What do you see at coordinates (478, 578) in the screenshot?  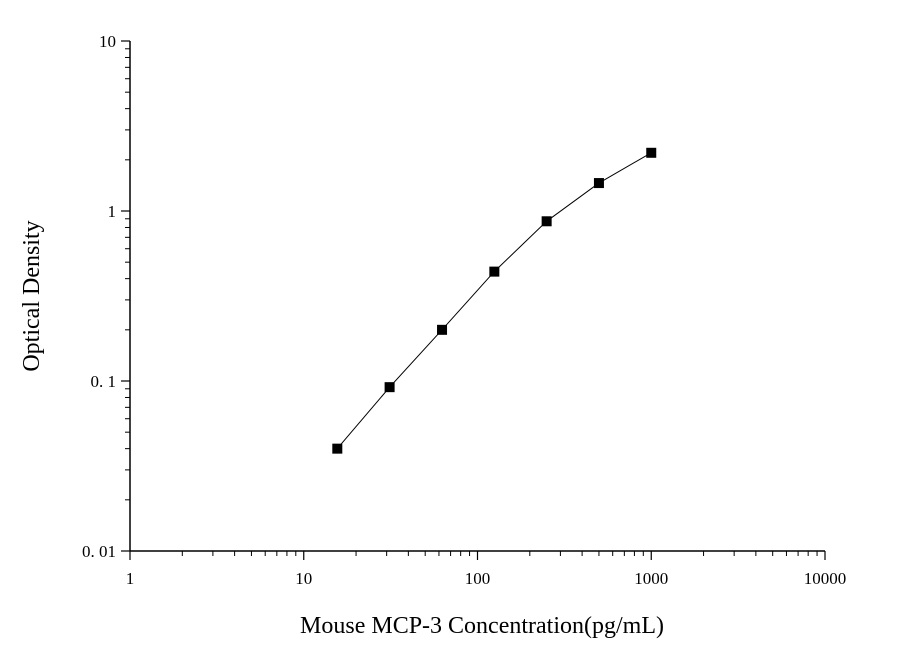 I see `x-tick-label: 100` at bounding box center [478, 578].